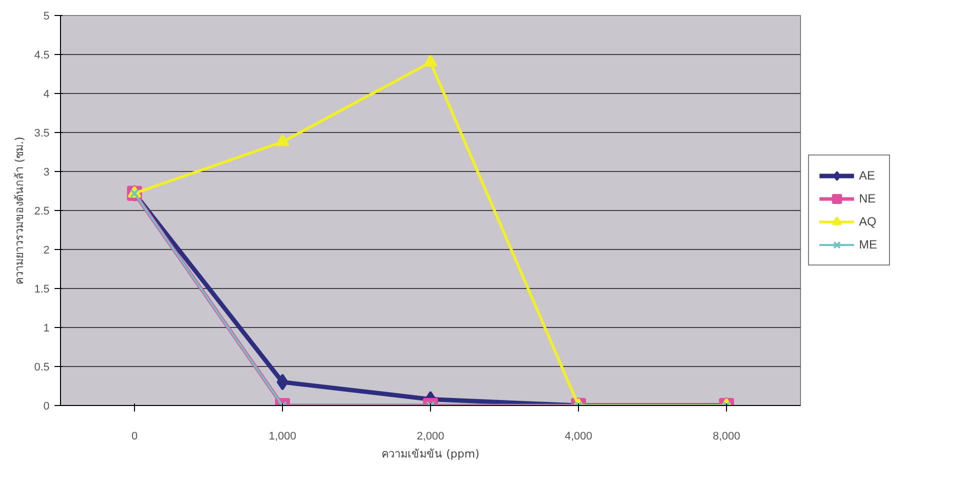 This screenshot has width=975, height=504. I want to click on legend-label: NE, so click(868, 199).